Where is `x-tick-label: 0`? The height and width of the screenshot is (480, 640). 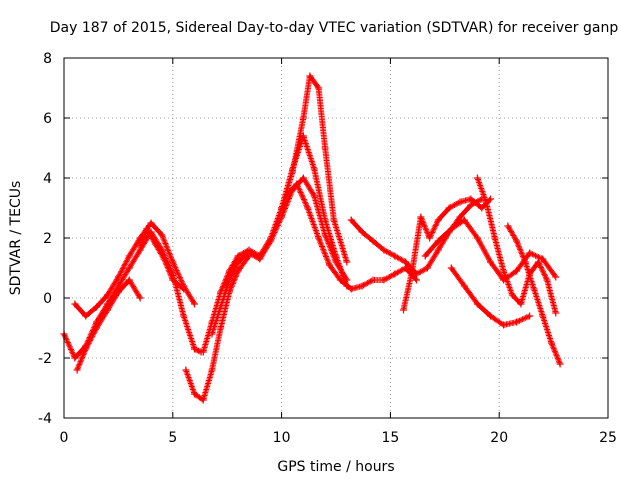 x-tick-label: 0 is located at coordinates (64, 438).